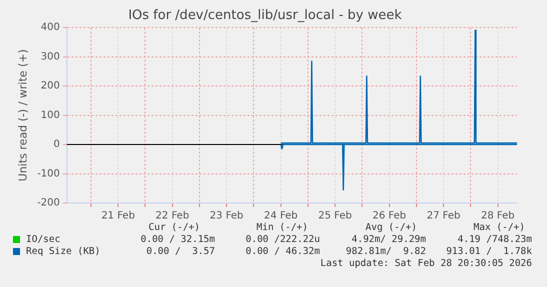 The width and height of the screenshot is (547, 287). What do you see at coordinates (282, 227) in the screenshot?
I see `text: Min (-/+)` at bounding box center [282, 227].